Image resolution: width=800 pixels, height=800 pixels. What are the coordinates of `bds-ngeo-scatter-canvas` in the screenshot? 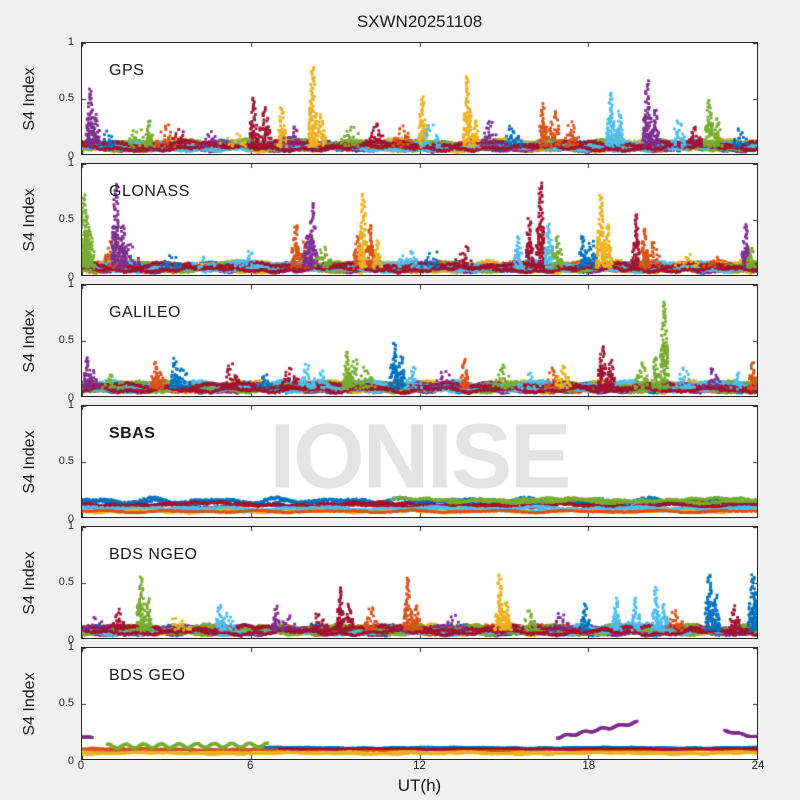 It's located at (419, 582).